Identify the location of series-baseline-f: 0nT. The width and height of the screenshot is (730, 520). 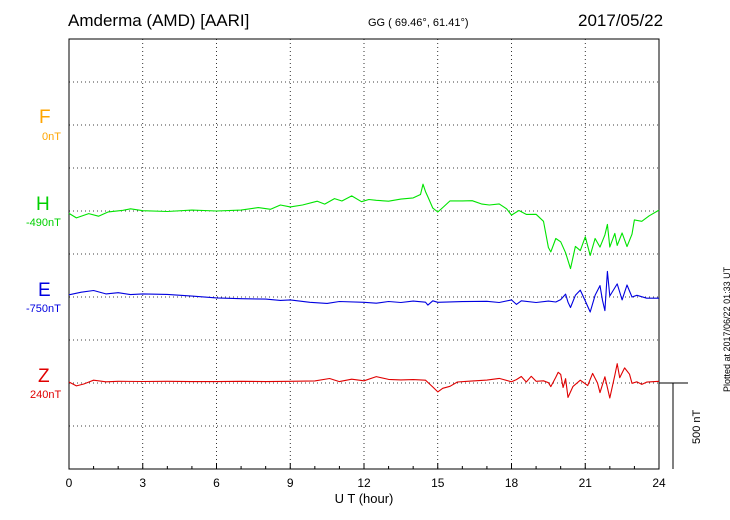
(51, 137).